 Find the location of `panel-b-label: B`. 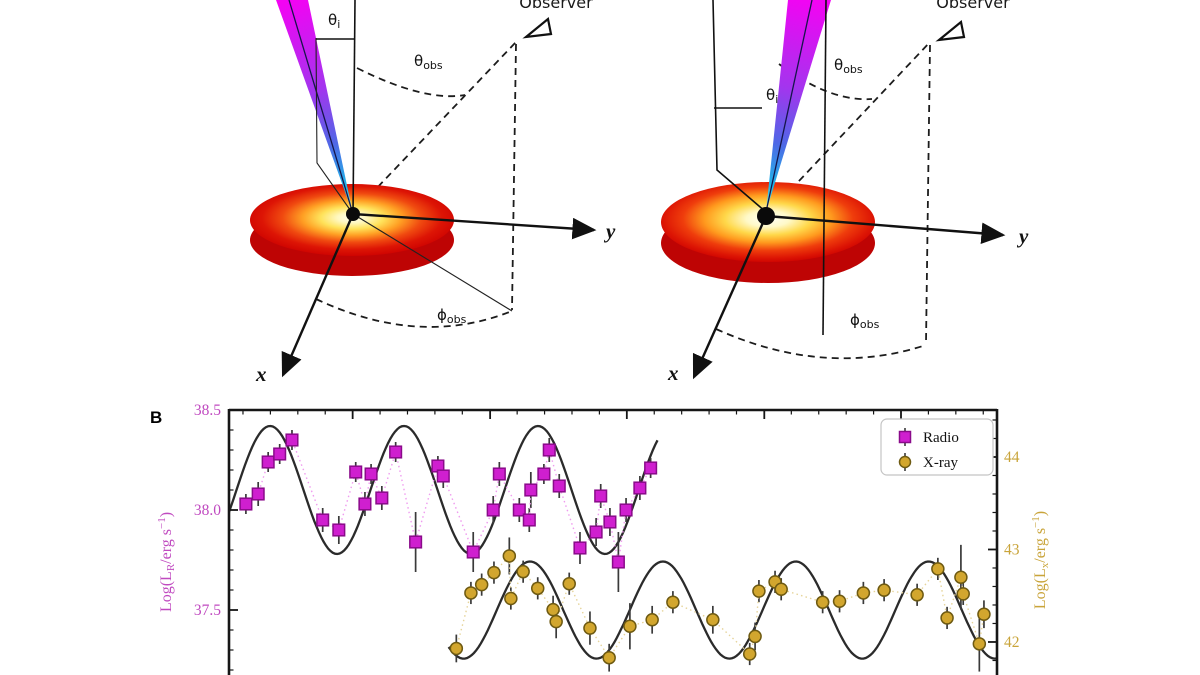

panel-b-label: B is located at coordinates (156, 417).